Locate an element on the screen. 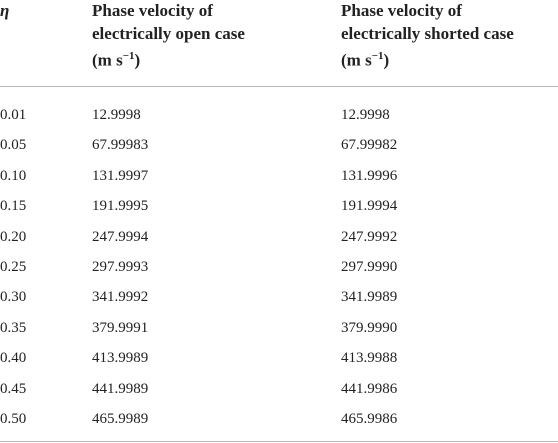  bottom-rule is located at coordinates (279, 441).